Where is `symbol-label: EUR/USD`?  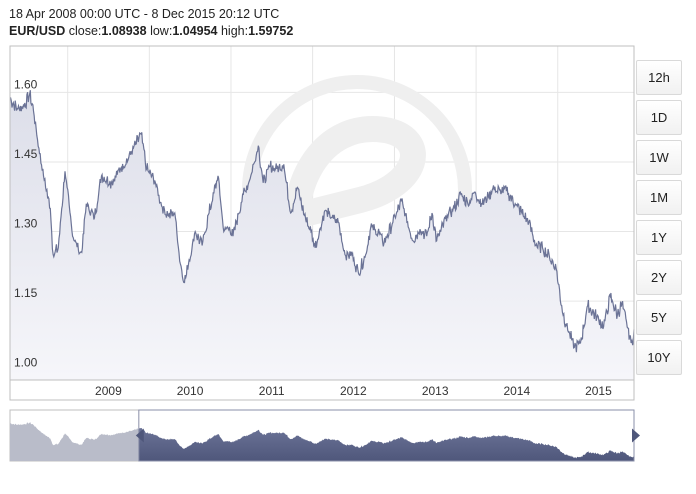 symbol-label: EUR/USD is located at coordinates (37, 31).